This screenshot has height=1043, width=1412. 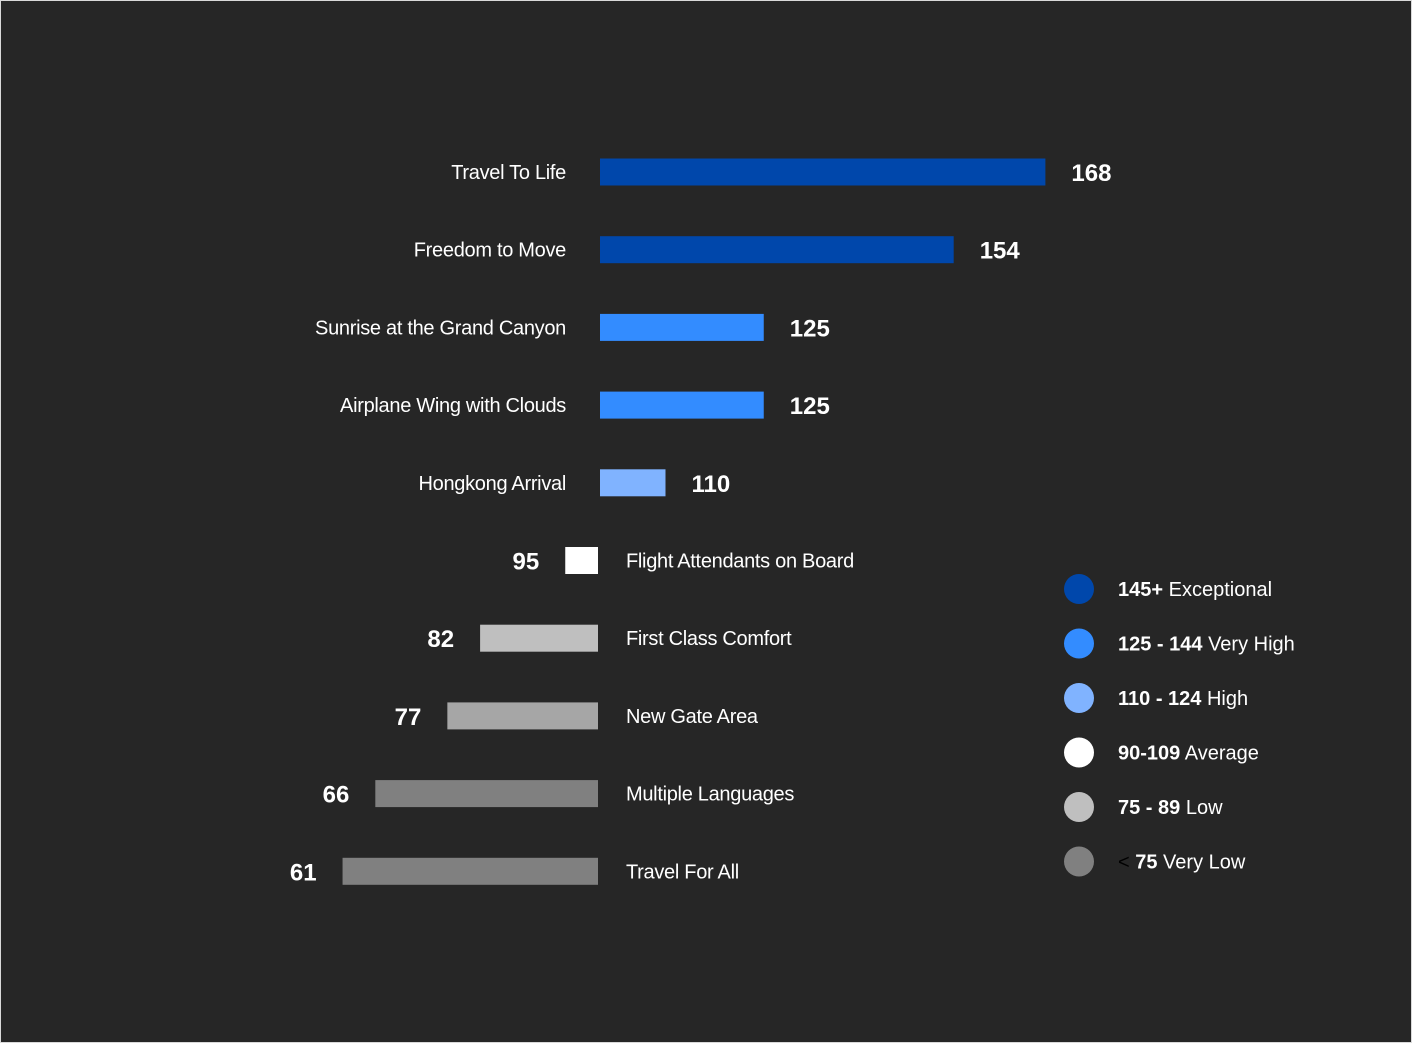 I want to click on legend-label: 75 - 89 Low, so click(x=1170, y=808).